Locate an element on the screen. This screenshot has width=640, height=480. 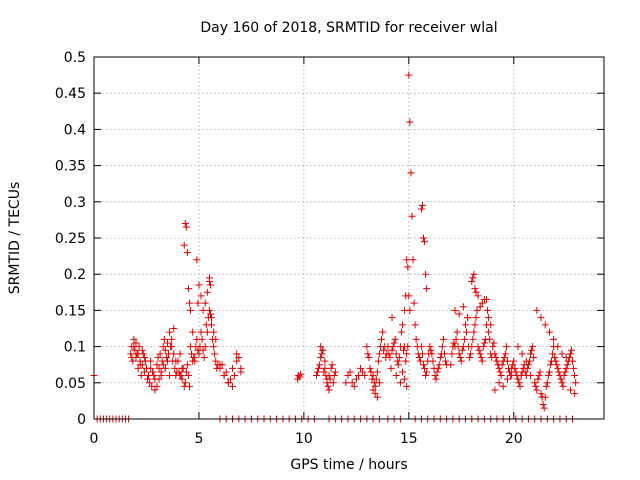
y-tick-label: 0.1 is located at coordinates (75, 348).